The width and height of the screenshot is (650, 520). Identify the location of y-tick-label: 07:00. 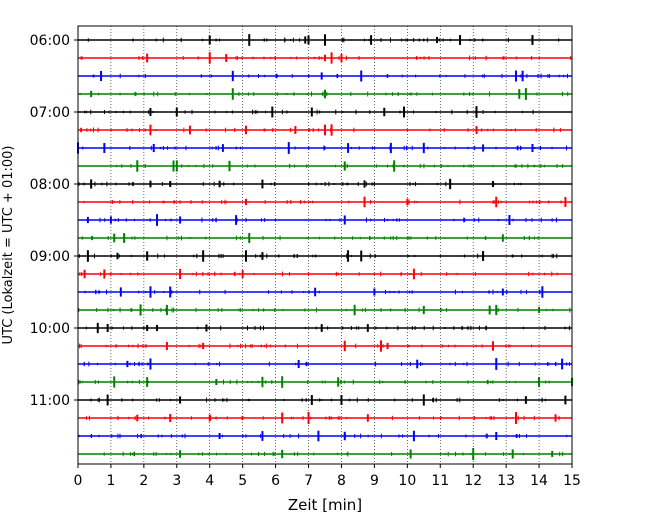
(50, 113).